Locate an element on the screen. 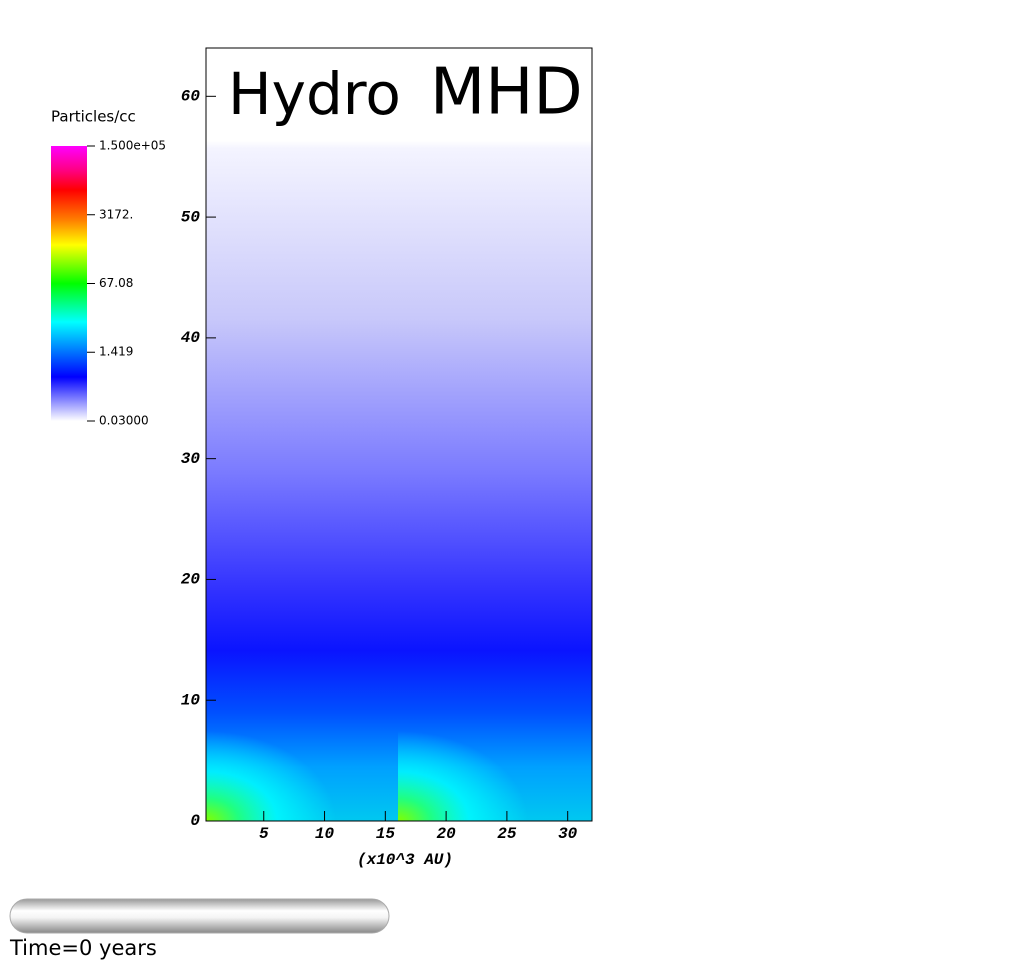 The width and height of the screenshot is (1027, 967). x-tick-label: 25 is located at coordinates (507, 834).